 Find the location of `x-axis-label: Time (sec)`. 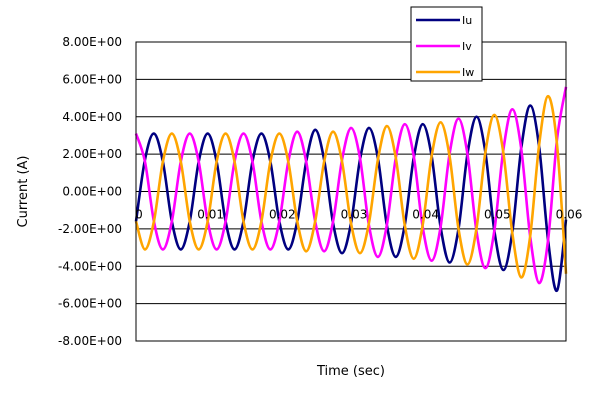

x-axis-label: Time (sec) is located at coordinates (350, 371).